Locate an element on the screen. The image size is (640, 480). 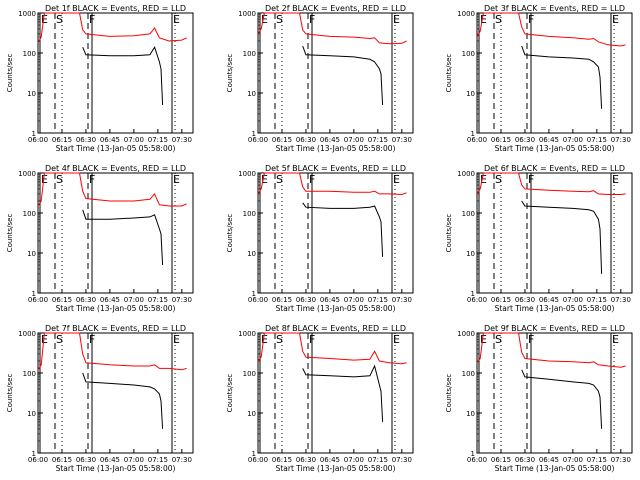
y-tick-label: 1 is located at coordinates (254, 294).